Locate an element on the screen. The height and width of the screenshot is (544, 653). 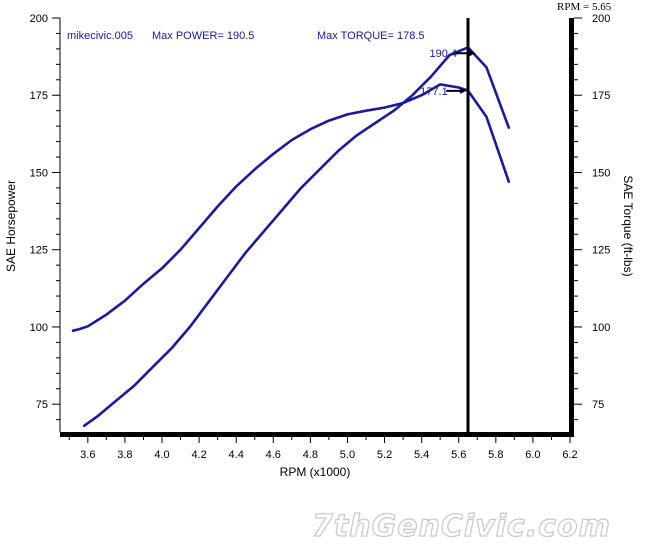
bottom-axis is located at coordinates (317, 434).